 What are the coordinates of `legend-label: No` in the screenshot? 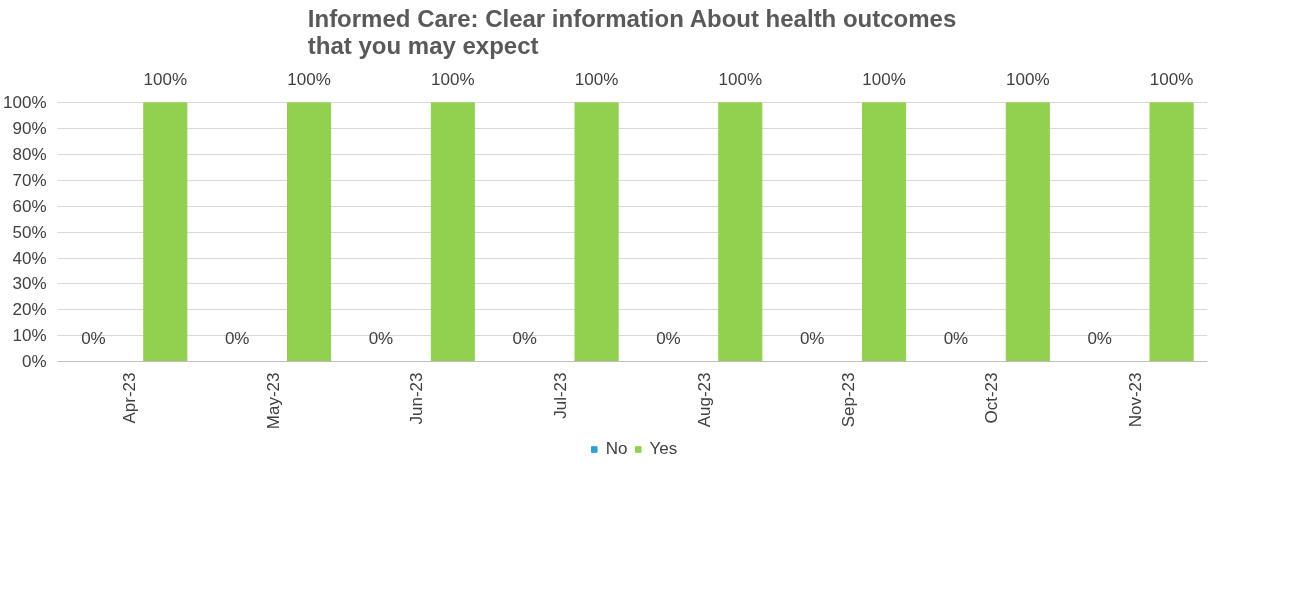 It's located at (616, 449).